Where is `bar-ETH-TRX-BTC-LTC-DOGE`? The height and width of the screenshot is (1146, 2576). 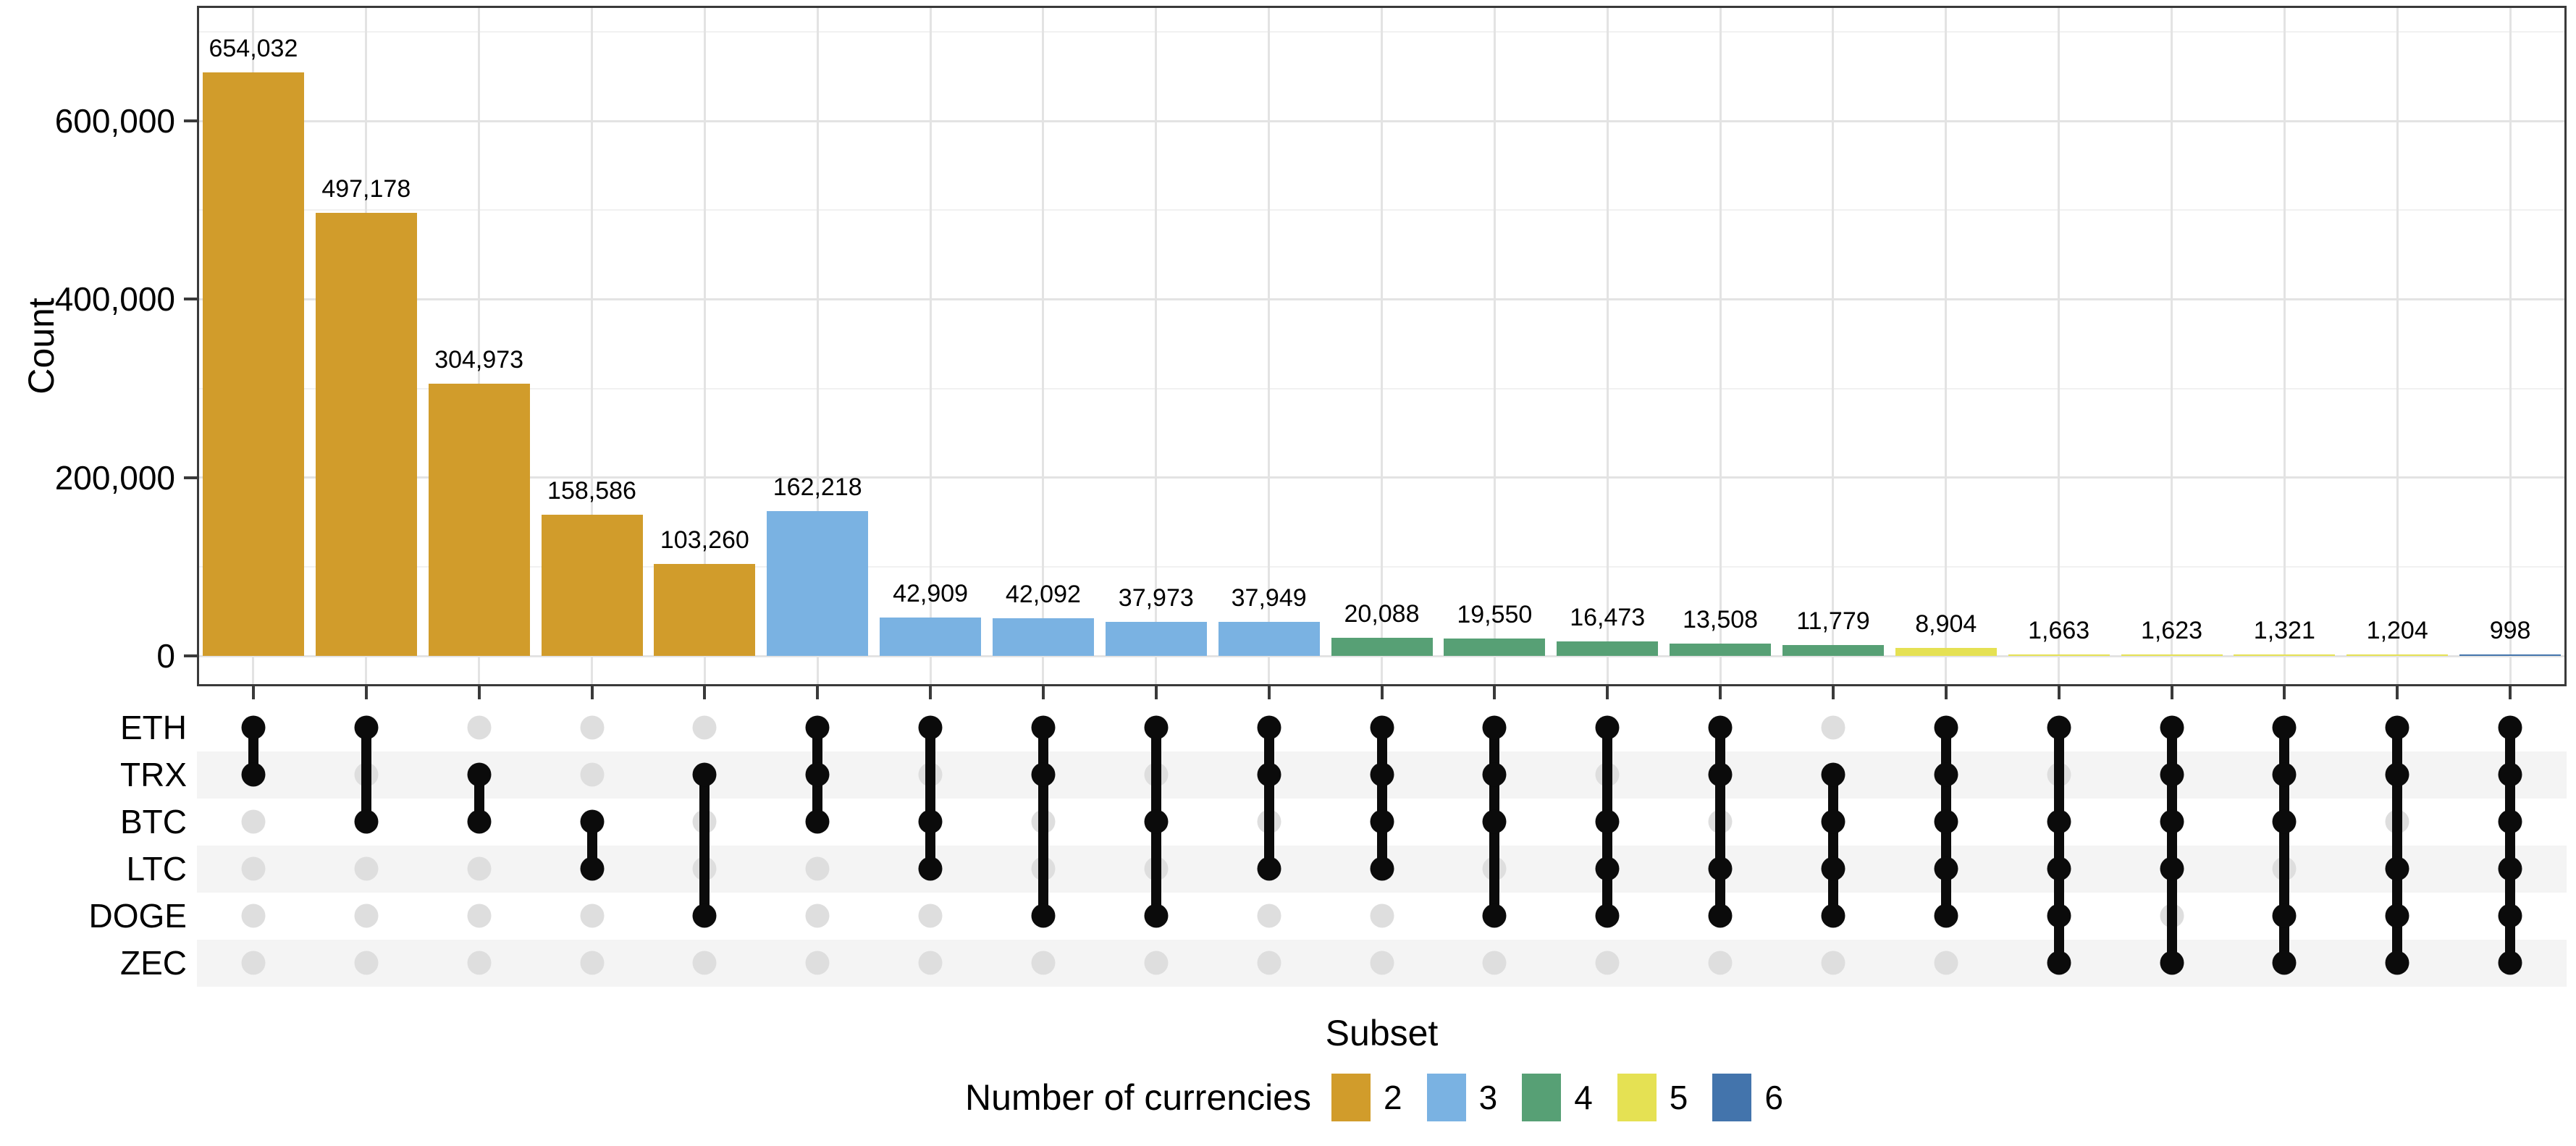 bar-ETH-TRX-BTC-LTC-DOGE is located at coordinates (1946, 652).